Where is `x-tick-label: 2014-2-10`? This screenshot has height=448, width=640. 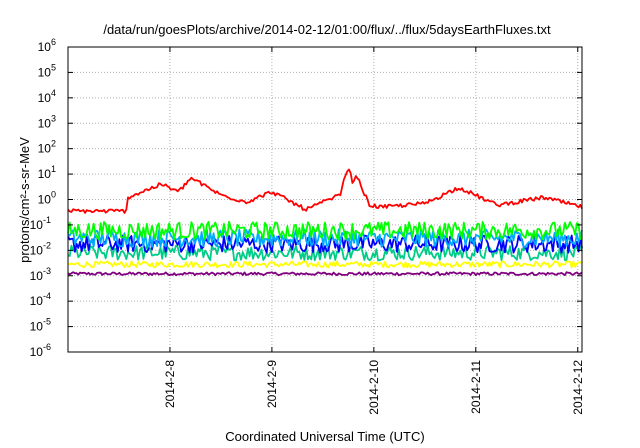 x-tick-label: 2014-2-10 is located at coordinates (374, 387).